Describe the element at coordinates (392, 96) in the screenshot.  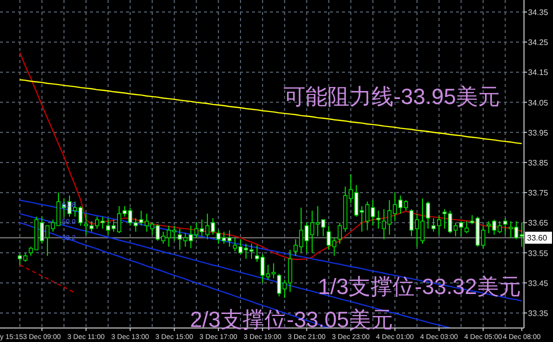
I see `annotation: 可能阻力线-33.95美元` at that location.